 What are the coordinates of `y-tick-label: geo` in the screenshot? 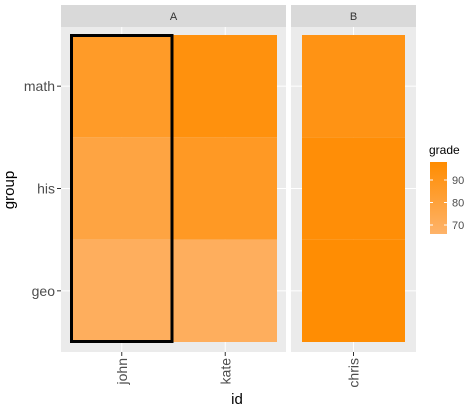 It's located at (44, 291).